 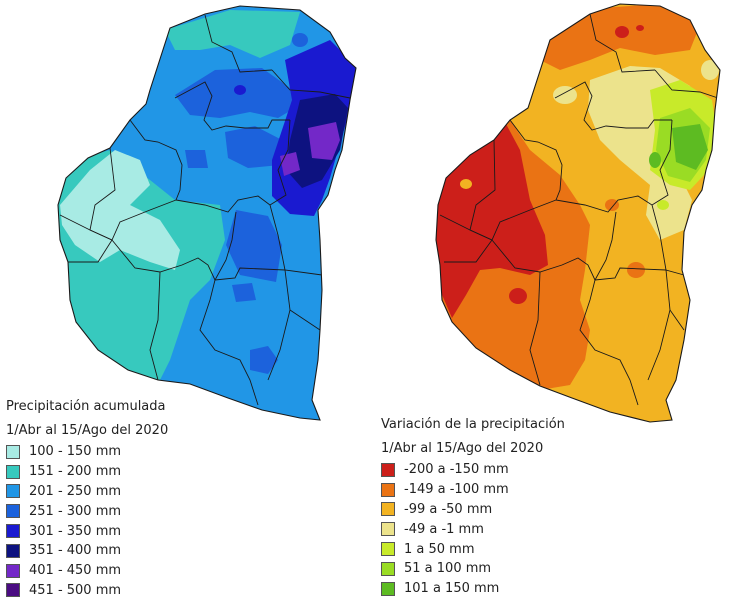 I want to click on legend-item: 401 - 450 mm, so click(x=87, y=571).